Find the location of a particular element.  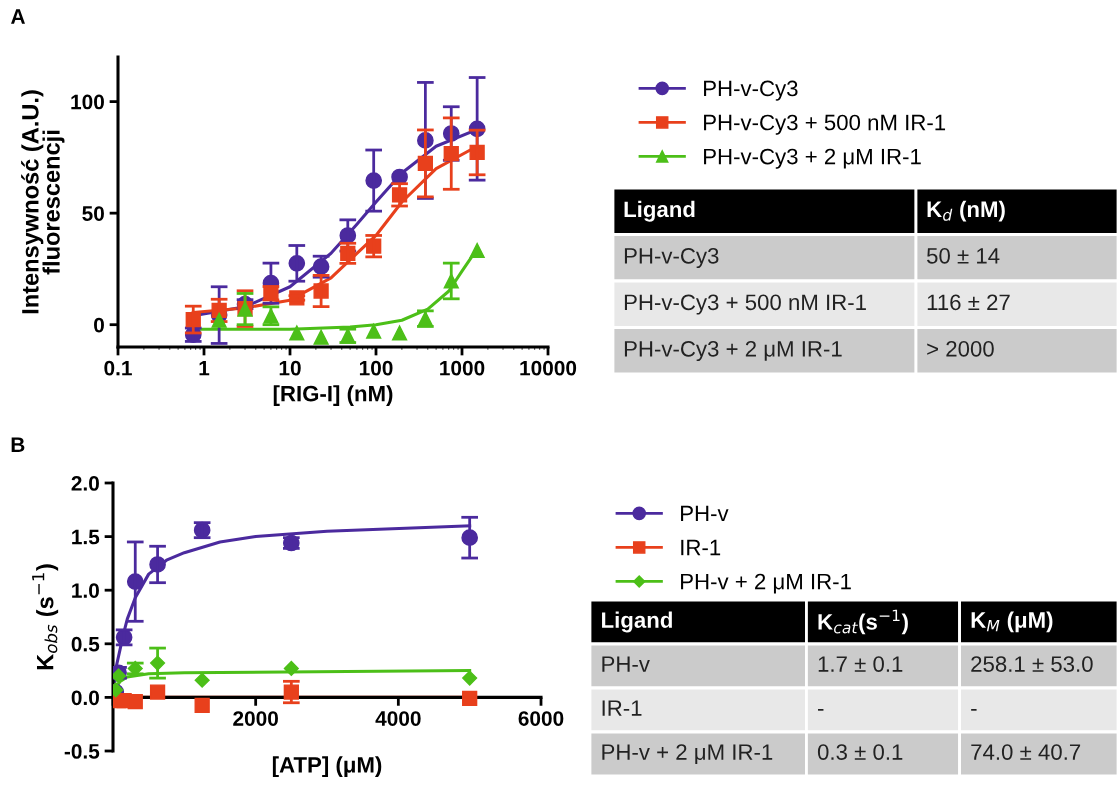

text: 1.7 ± 0.1 is located at coordinates (860, 664).